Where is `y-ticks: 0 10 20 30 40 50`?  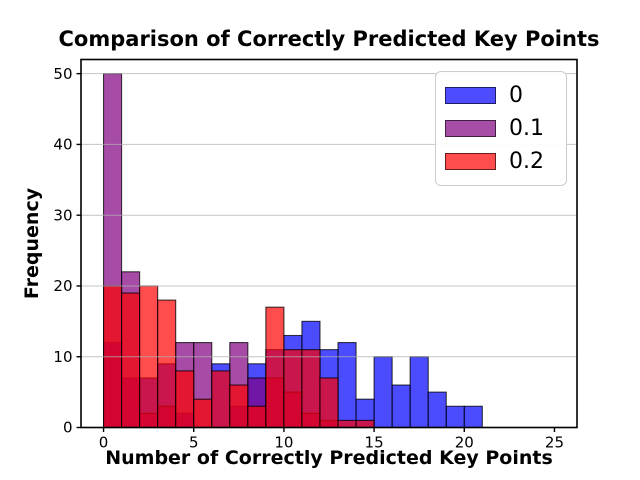 y-ticks: 0 10 20 30 40 50 is located at coordinates (67, 251).